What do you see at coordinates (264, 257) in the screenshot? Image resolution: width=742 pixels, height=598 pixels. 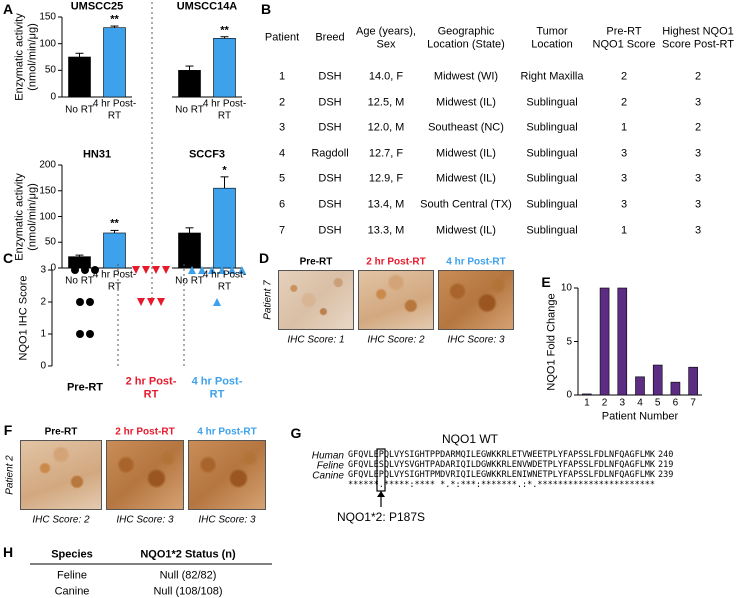 I see `panel-letter: D` at bounding box center [264, 257].